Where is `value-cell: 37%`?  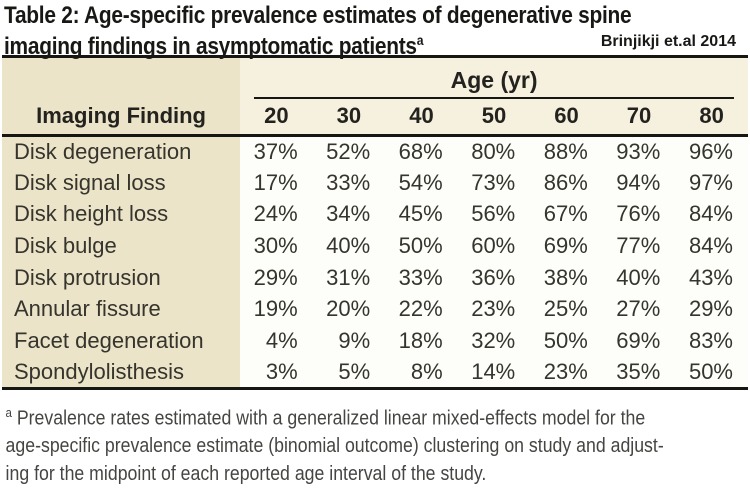 value-cell: 37% is located at coordinates (276, 151).